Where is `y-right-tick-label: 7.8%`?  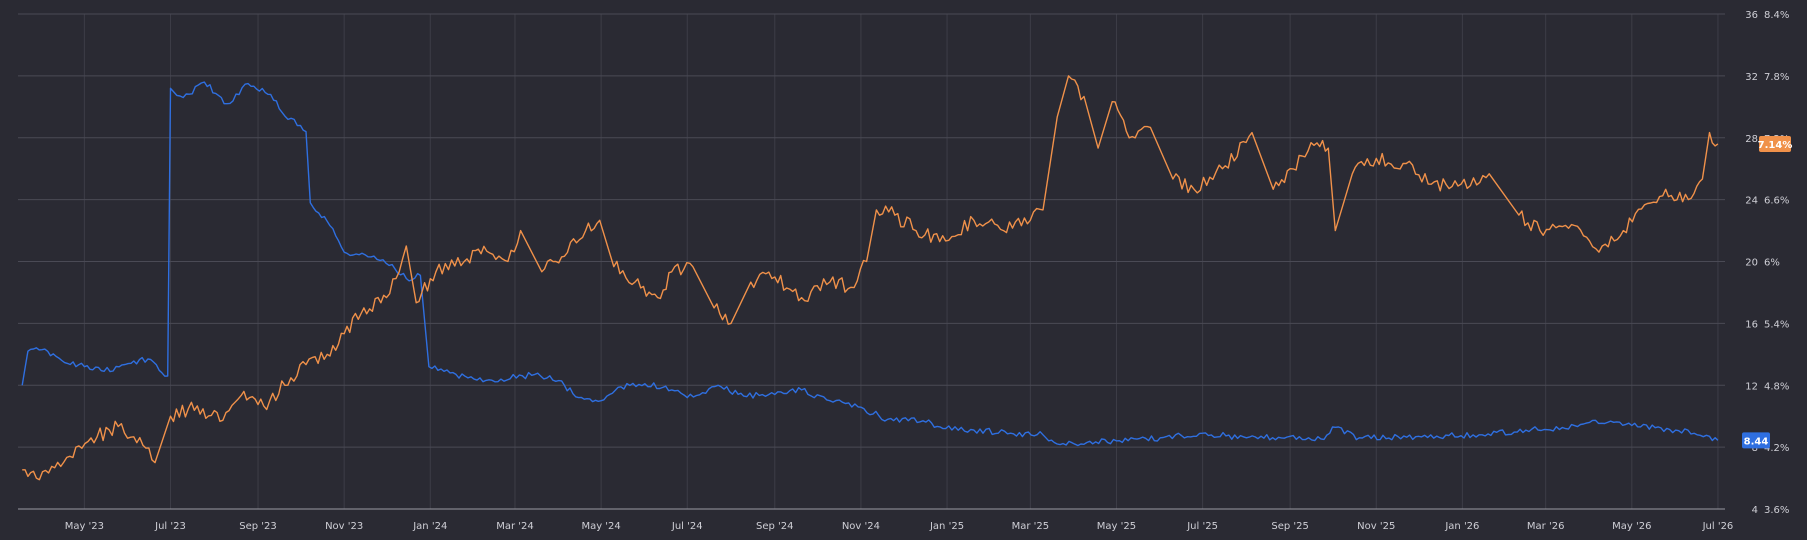 y-right-tick-label: 7.8% is located at coordinates (1776, 77).